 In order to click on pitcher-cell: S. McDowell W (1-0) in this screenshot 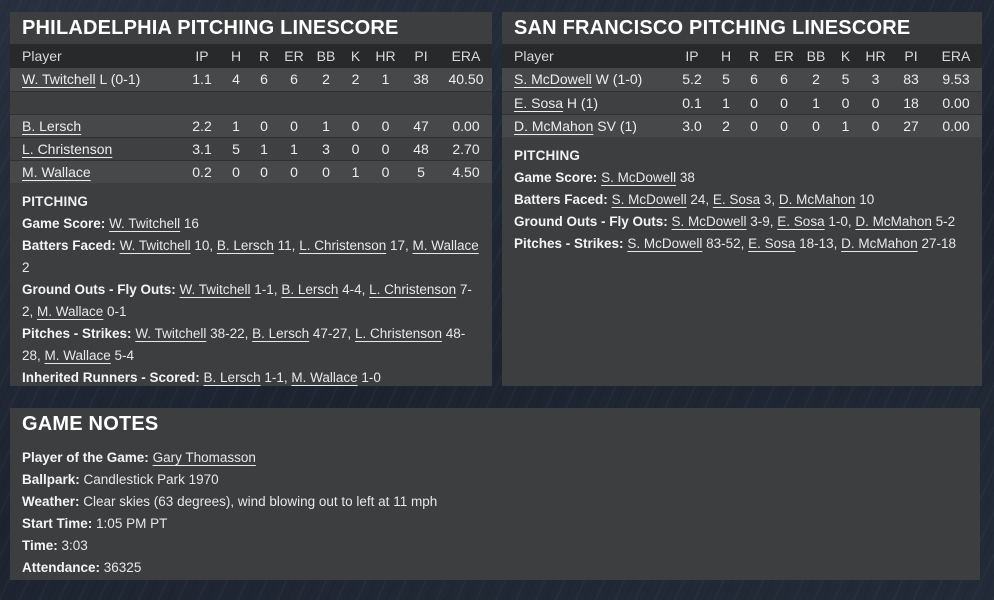, I will do `click(587, 79)`.